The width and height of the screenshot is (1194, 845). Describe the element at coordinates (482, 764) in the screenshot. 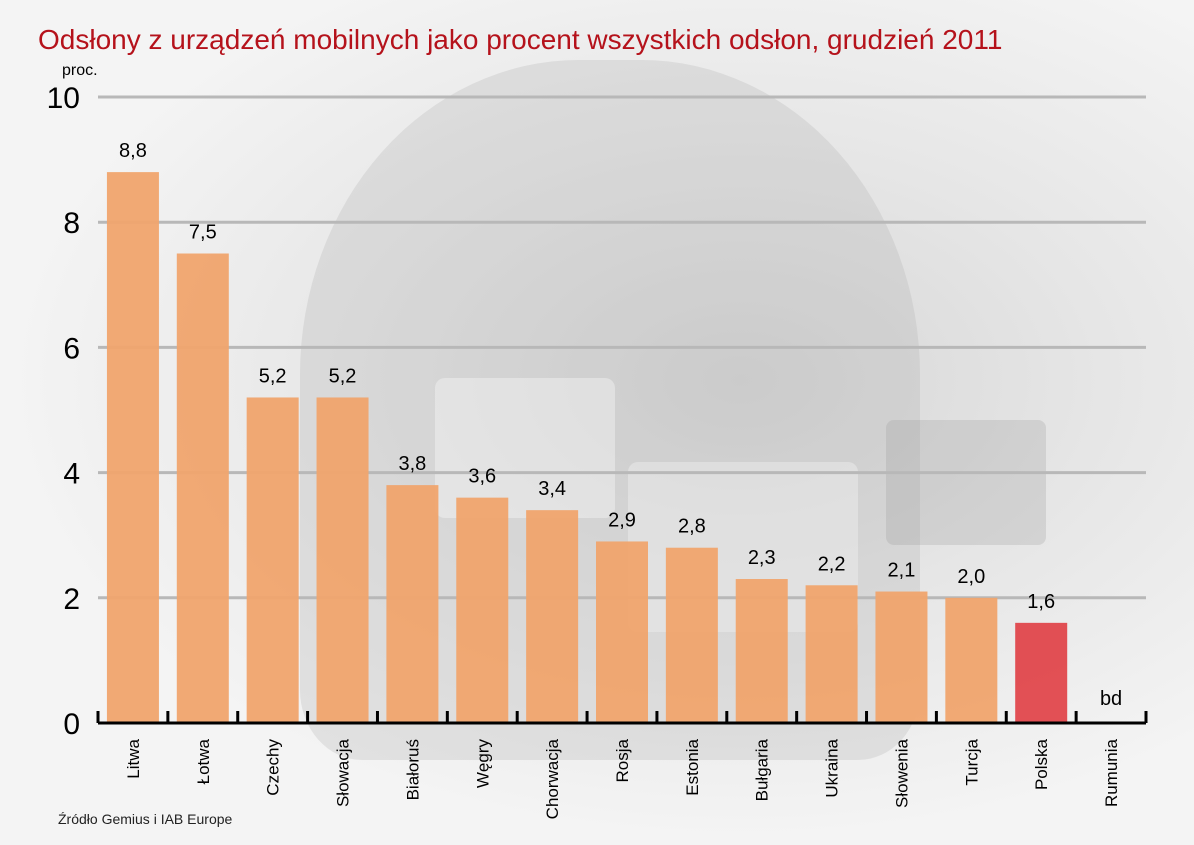

I see `x-tick-label: Węgry` at that location.